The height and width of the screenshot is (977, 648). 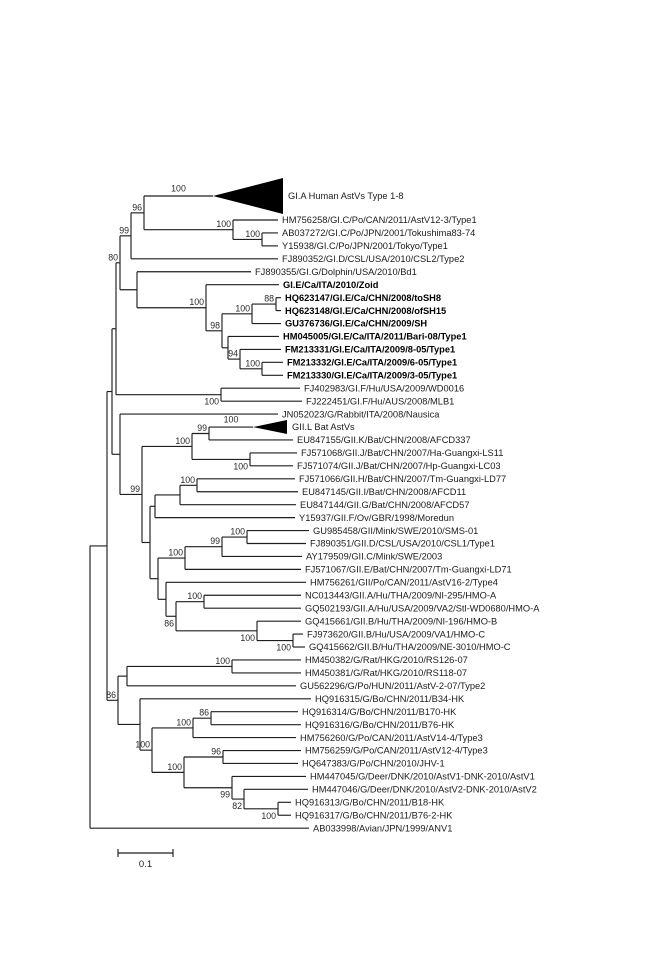 I want to click on taxon-label: HM756261/GII/Po/CAN/2011/AstV16-2/Type4, so click(x=404, y=583).